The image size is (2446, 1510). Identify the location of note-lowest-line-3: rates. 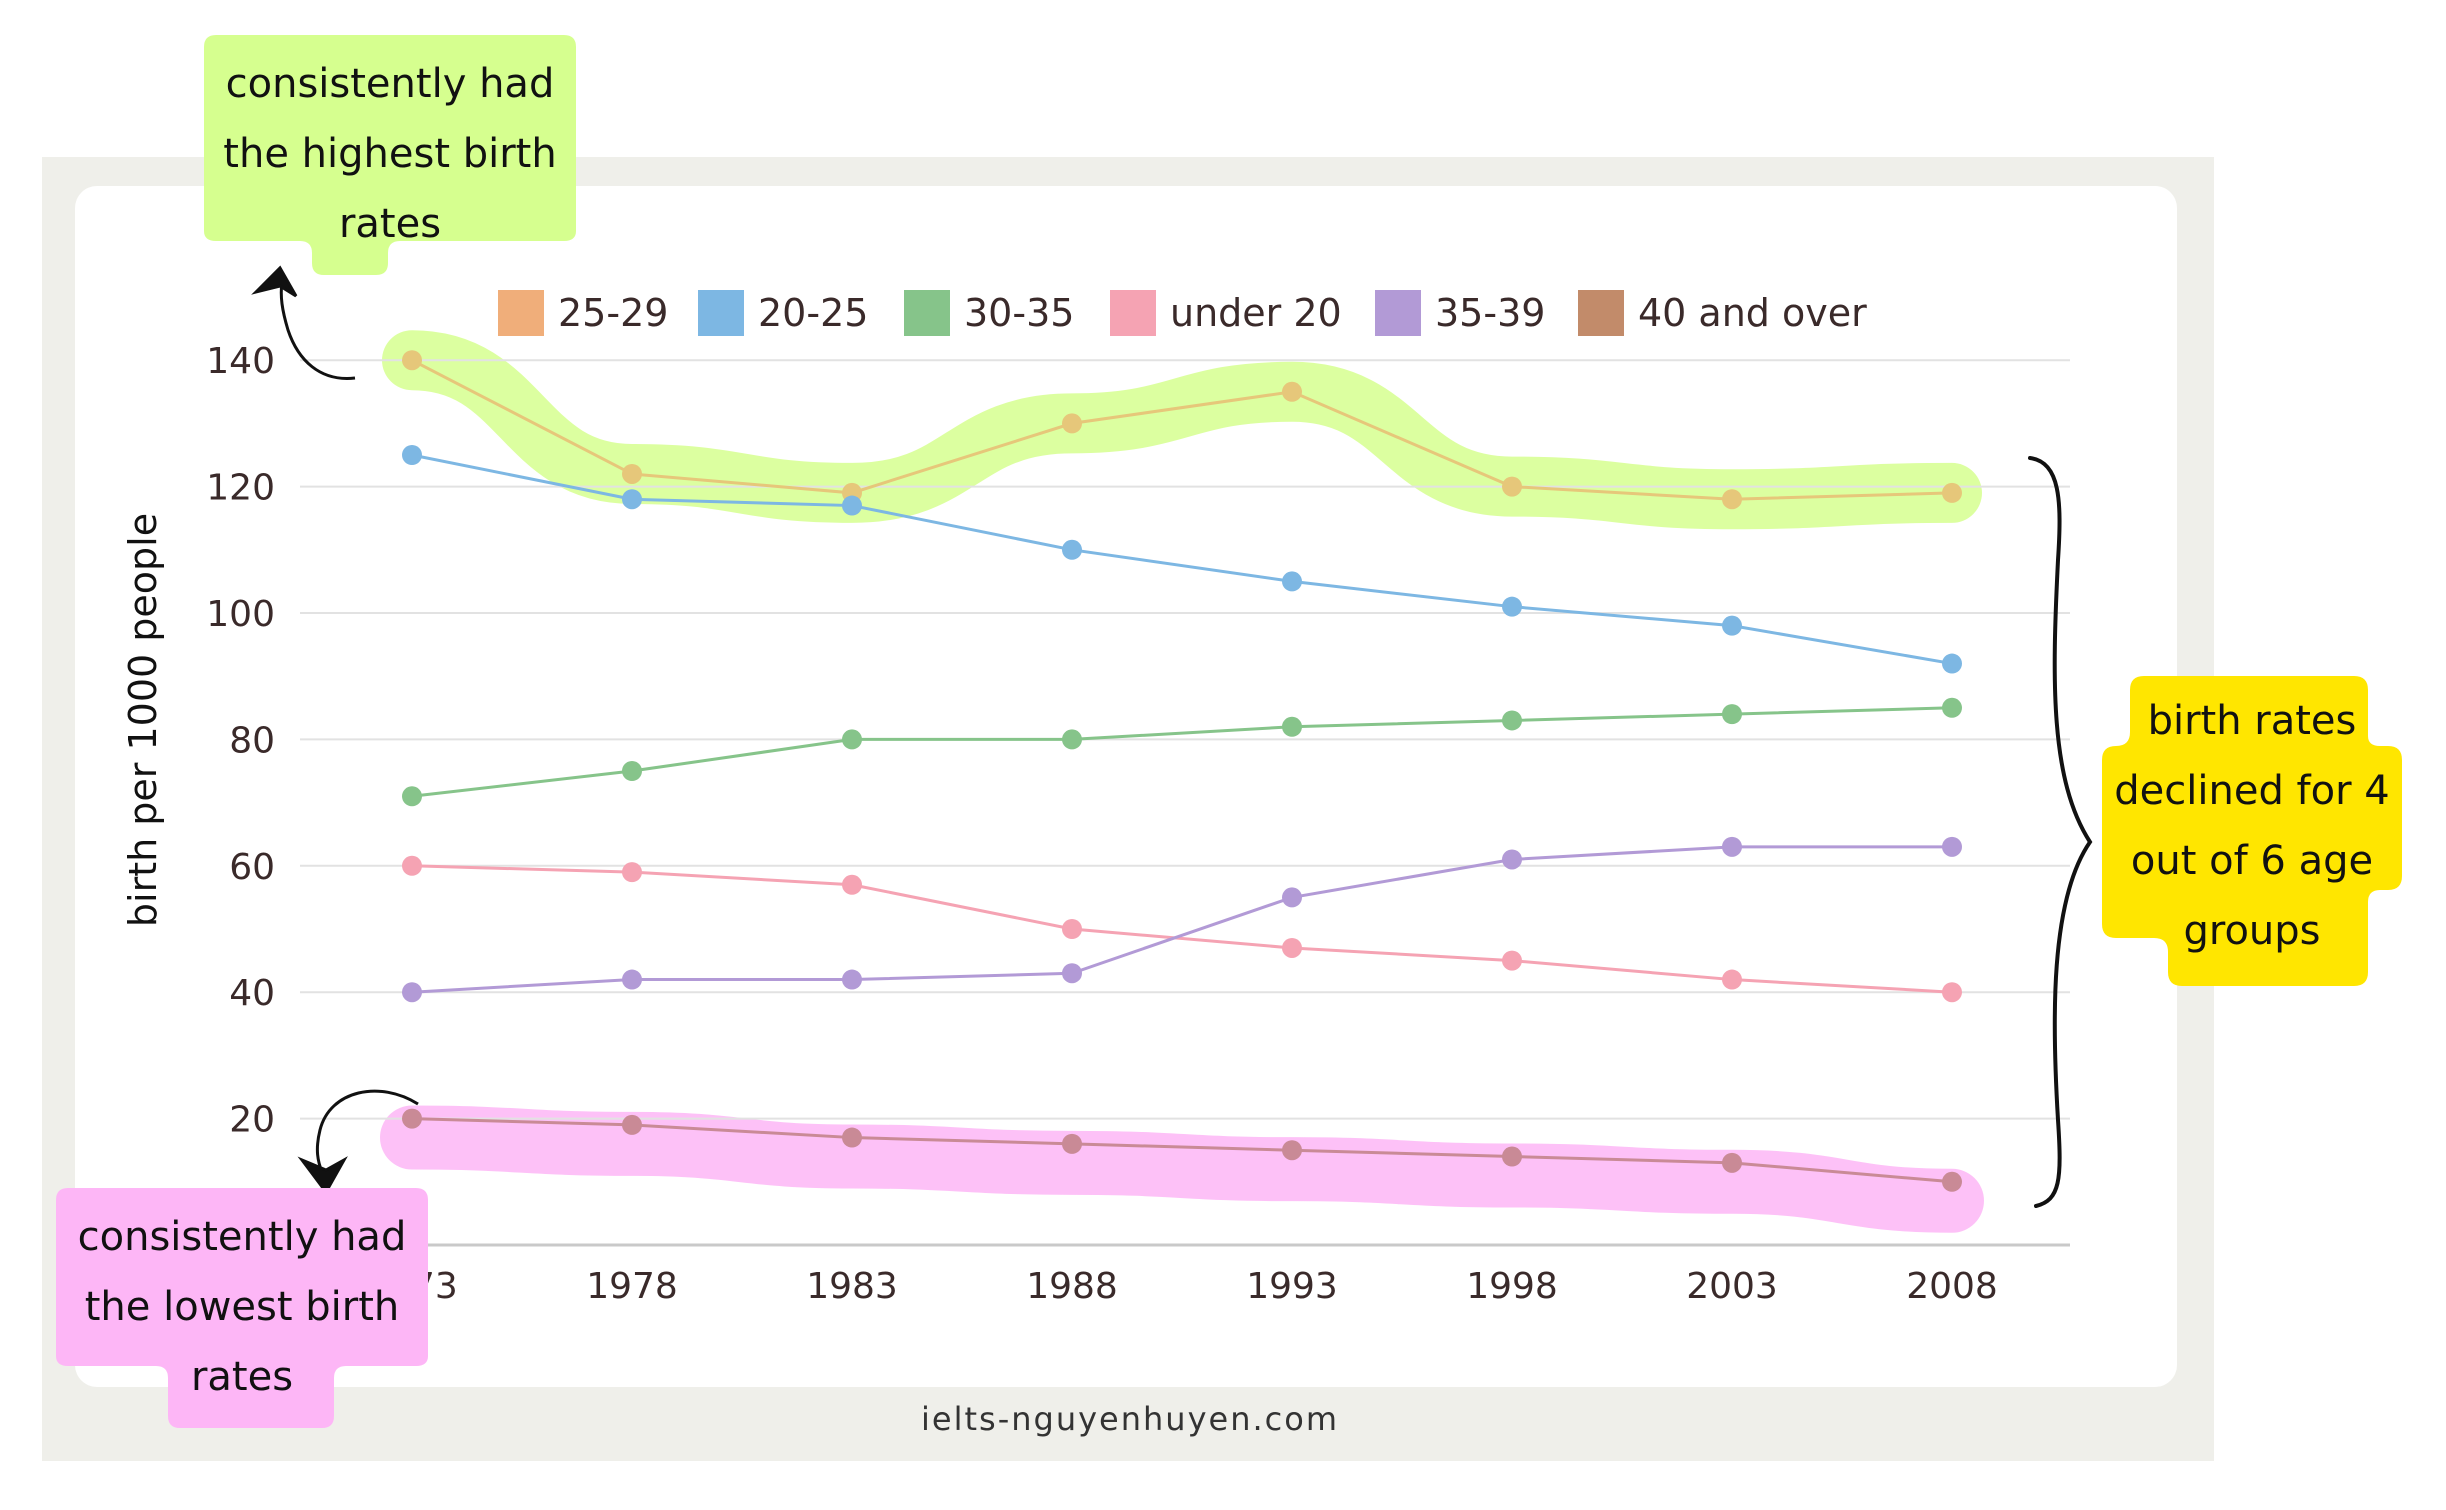
(242, 1377).